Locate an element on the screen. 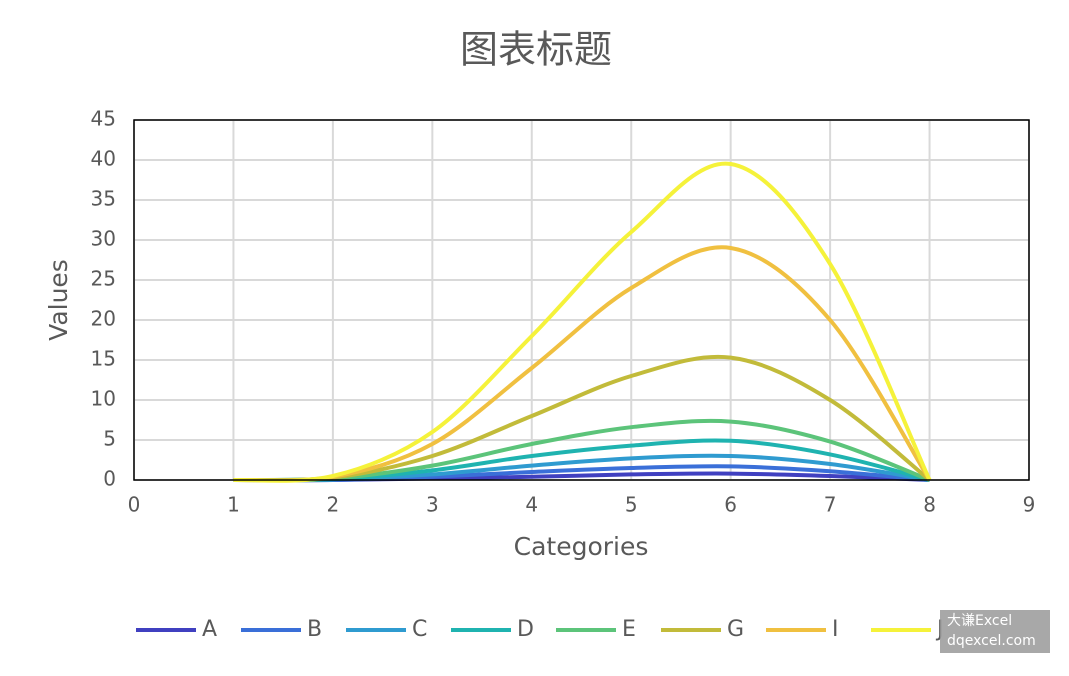 The image size is (1069, 676). y-tick-label: 30 is located at coordinates (103, 239).